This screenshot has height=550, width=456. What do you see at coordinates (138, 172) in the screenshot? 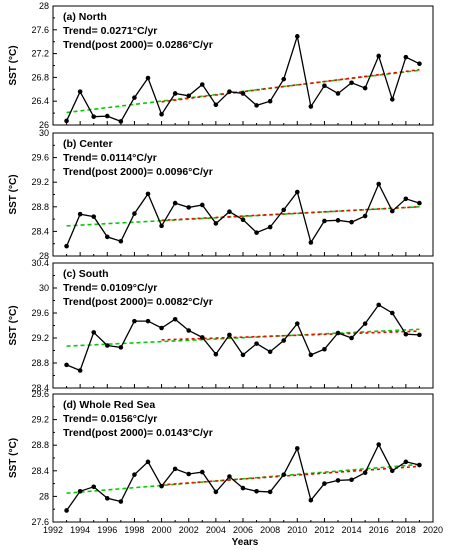
I see `trend-annotation: Trend(post 2000)= 0.0096°C/yr` at bounding box center [138, 172].